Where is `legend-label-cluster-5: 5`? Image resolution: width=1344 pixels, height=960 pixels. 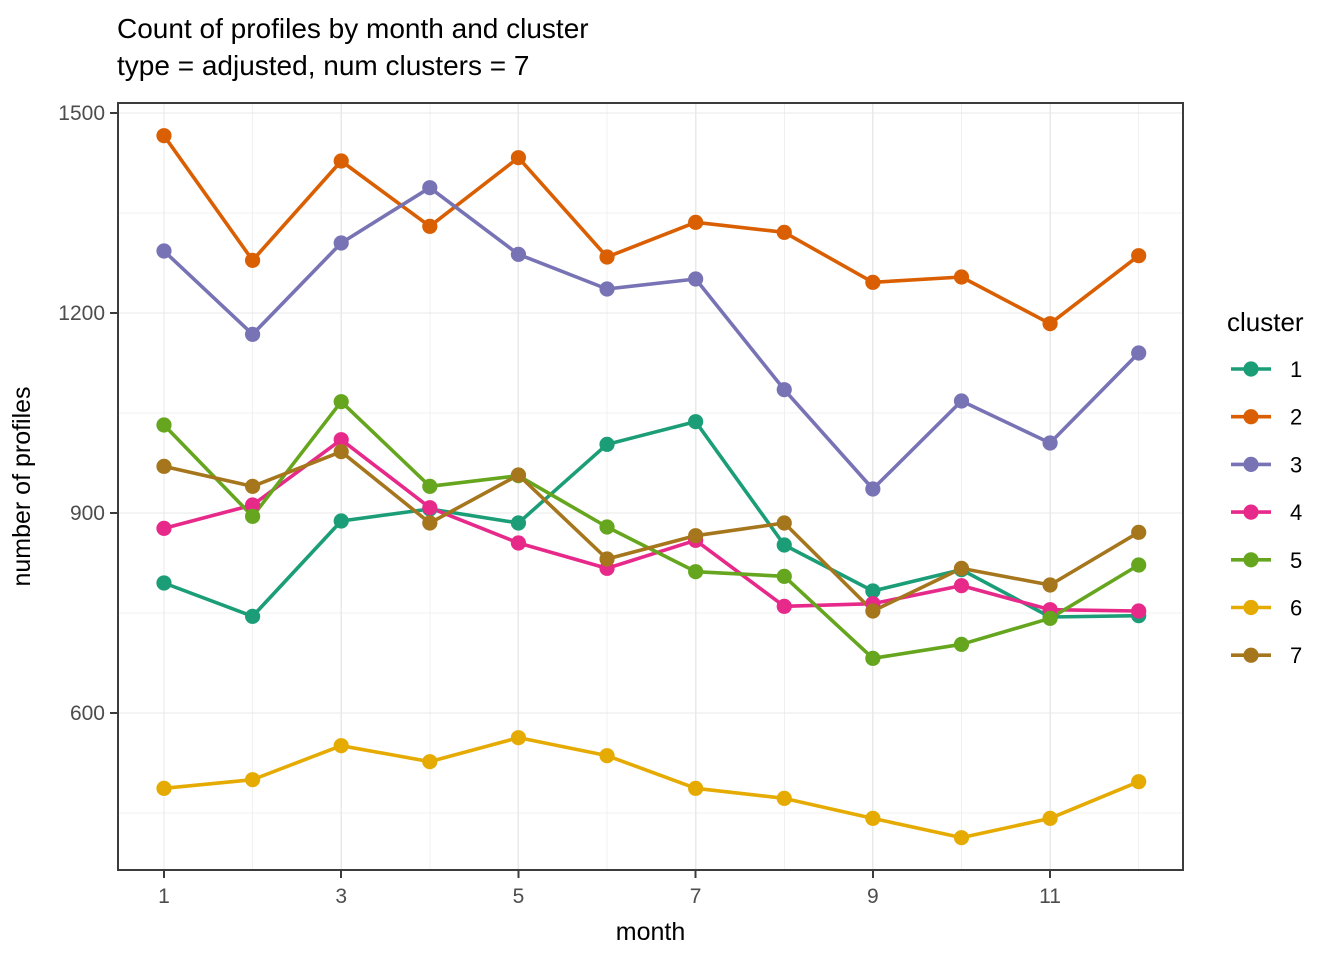 legend-label-cluster-5: 5 is located at coordinates (1296, 560).